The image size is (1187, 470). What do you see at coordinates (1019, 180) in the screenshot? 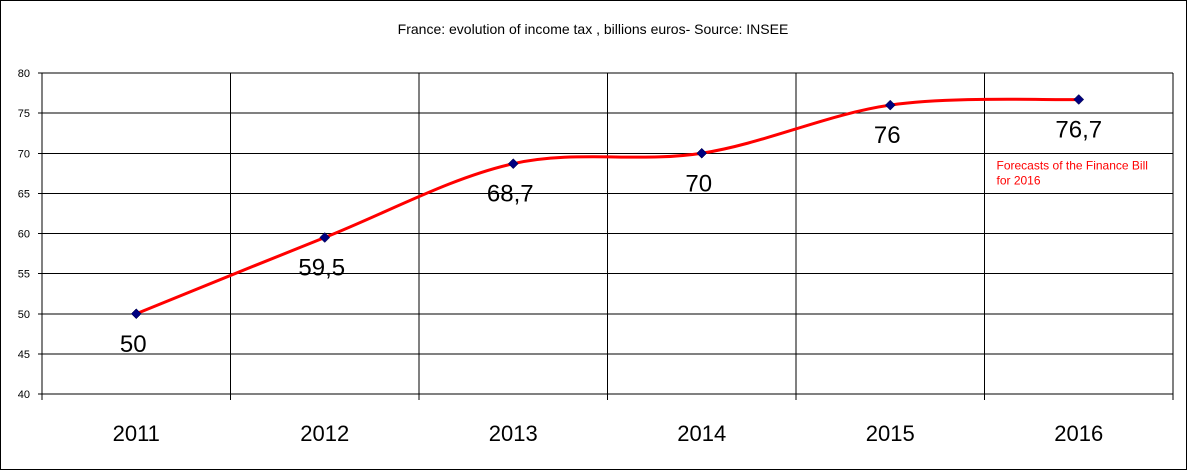
I see `annotation-line: for 2016` at bounding box center [1019, 180].